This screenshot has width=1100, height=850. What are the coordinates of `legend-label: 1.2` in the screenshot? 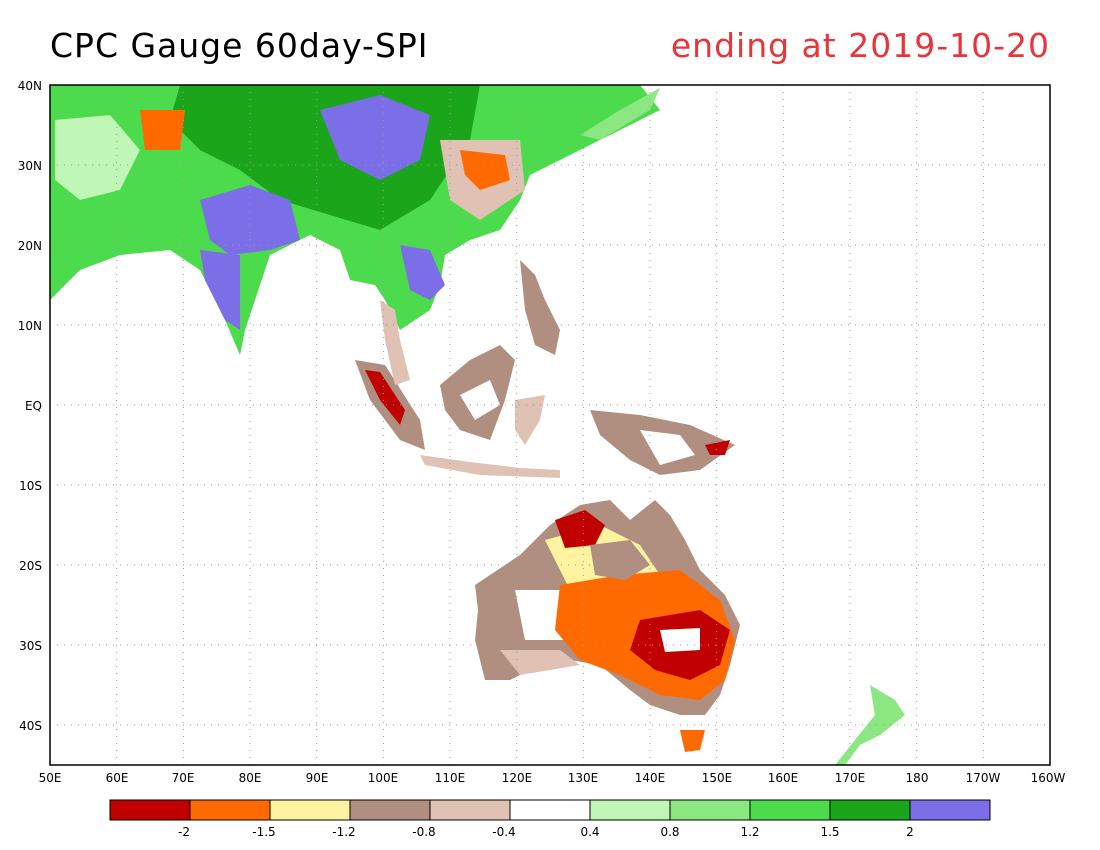 It's located at (749, 832).